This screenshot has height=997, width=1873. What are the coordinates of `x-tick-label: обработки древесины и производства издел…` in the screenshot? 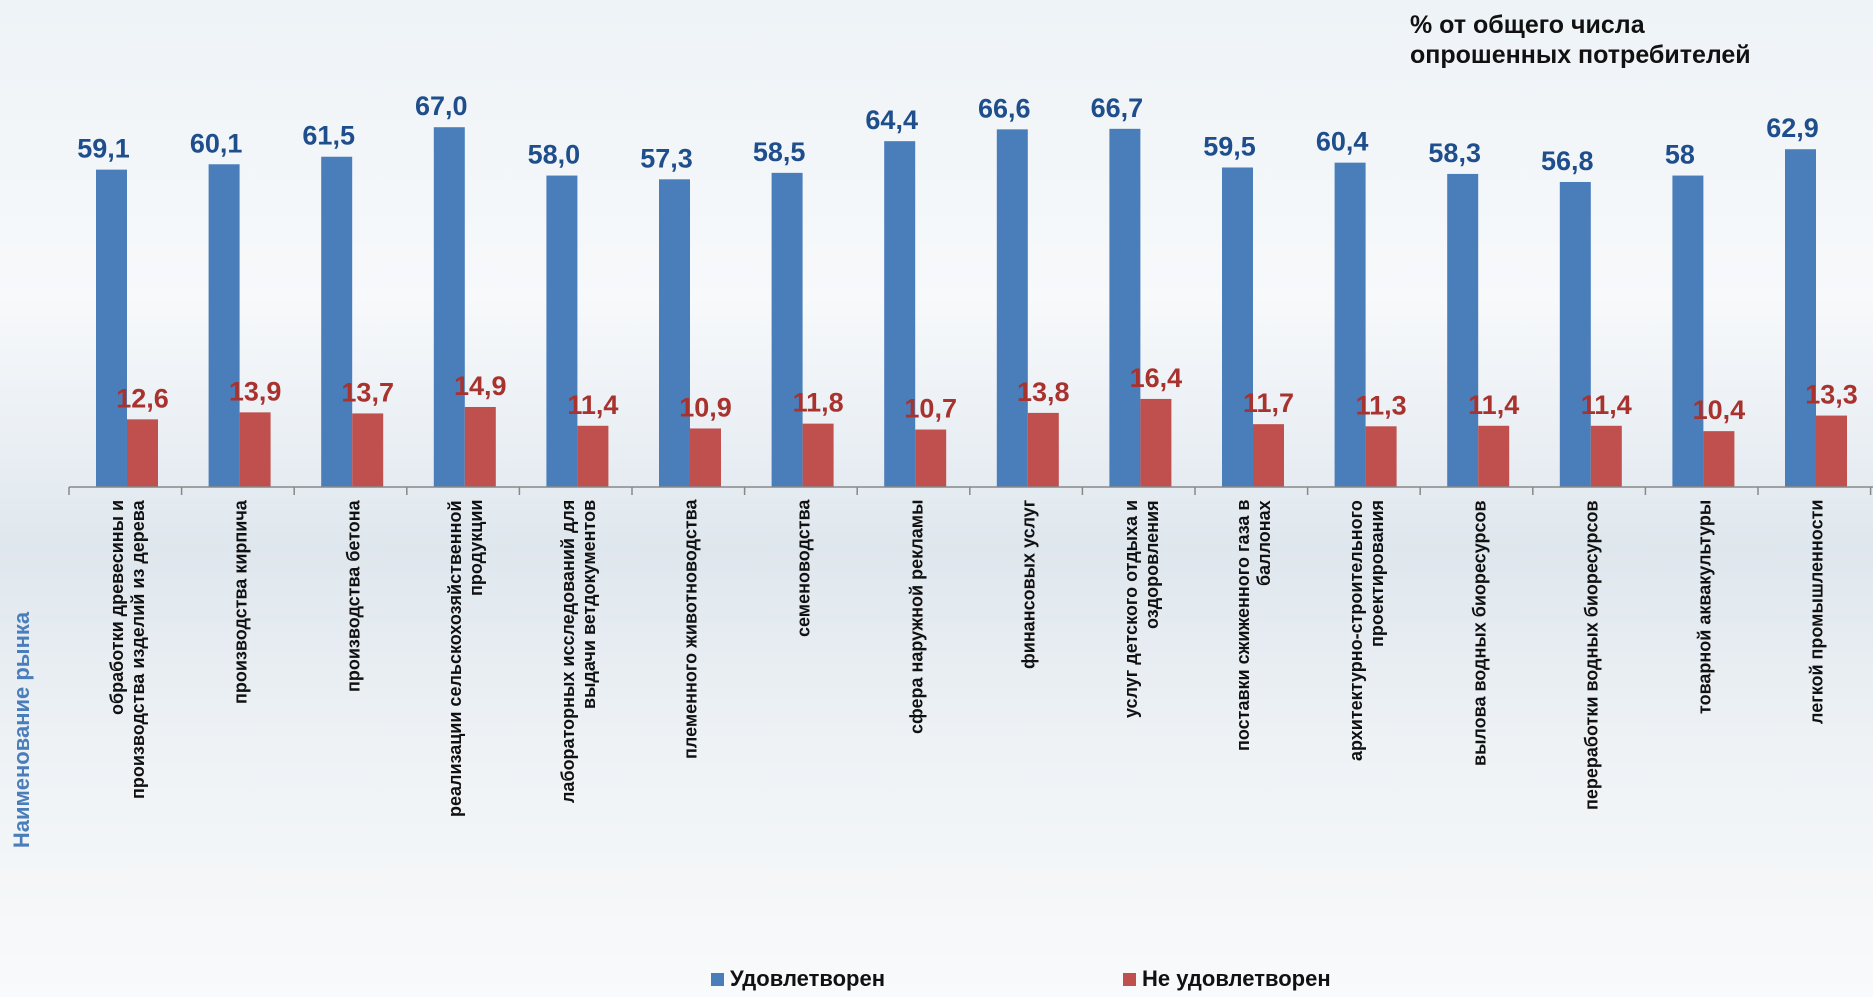 It's located at (128, 649).